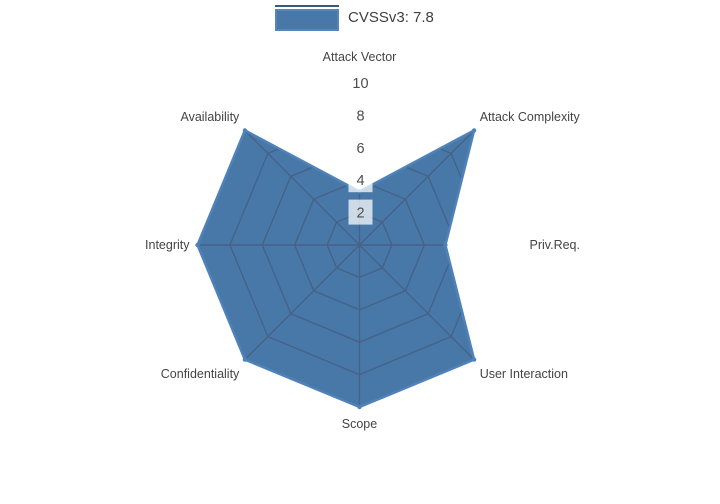 The width and height of the screenshot is (720, 504). I want to click on tick-label-6: 6, so click(360, 149).